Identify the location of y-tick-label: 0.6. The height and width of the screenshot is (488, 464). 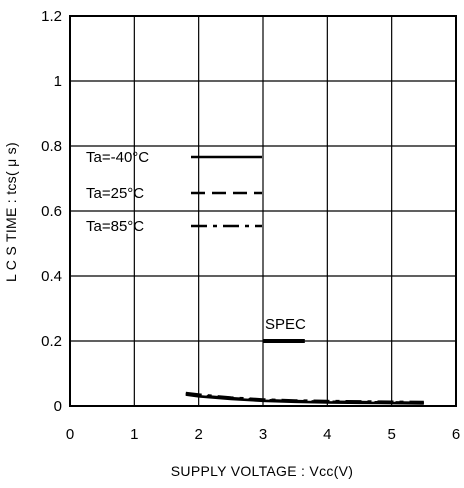
(51, 211).